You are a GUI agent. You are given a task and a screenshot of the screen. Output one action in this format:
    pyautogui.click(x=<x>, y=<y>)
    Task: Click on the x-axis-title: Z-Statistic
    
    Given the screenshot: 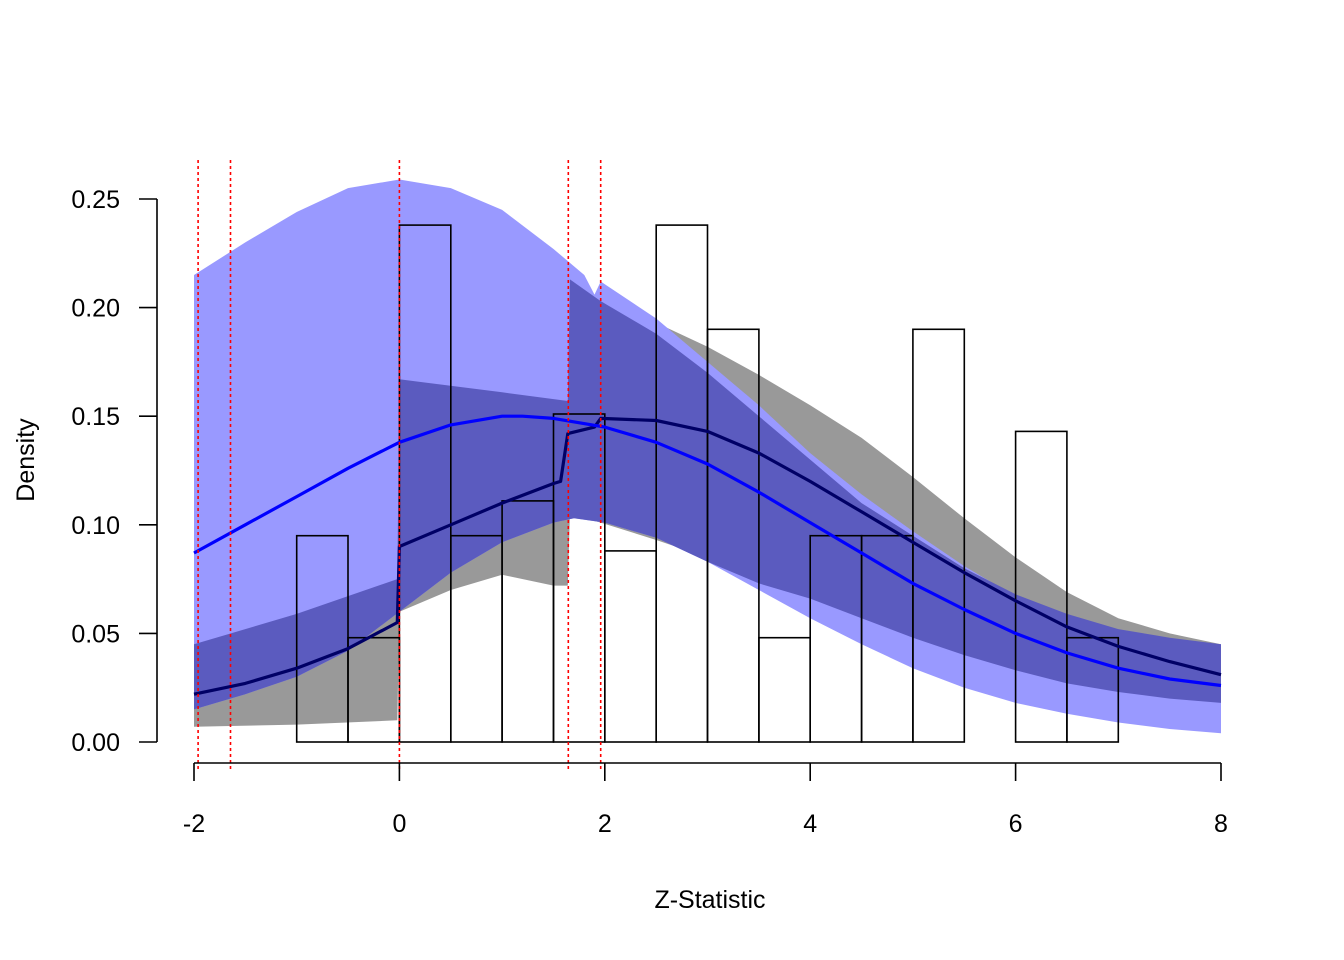 What is the action you would take?
    pyautogui.click(x=709, y=900)
    